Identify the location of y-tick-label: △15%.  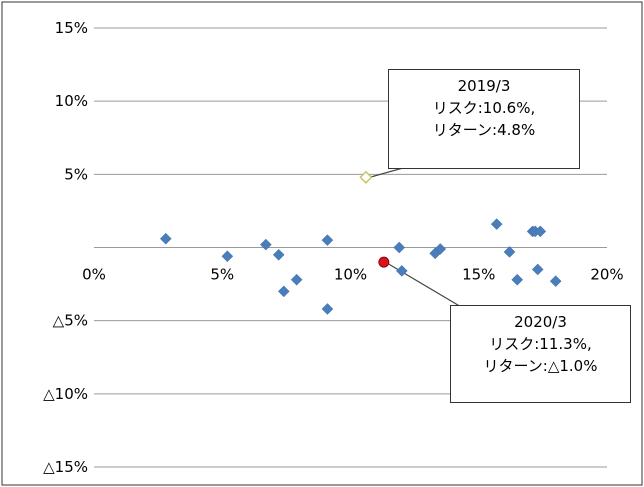
(65, 467).